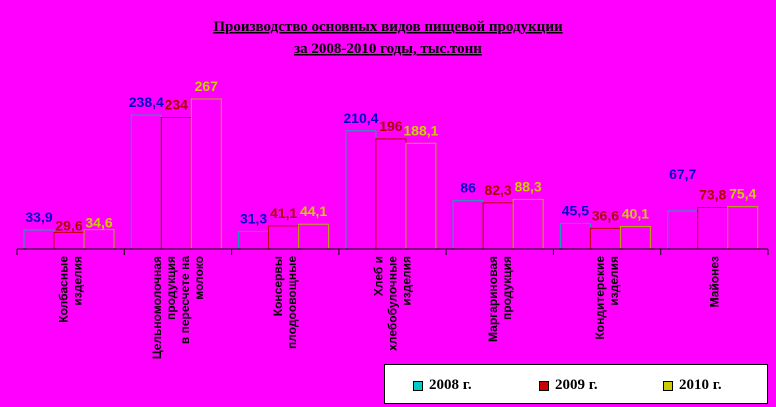 The image size is (776, 407). I want to click on category-label-3-line-2: плодоовощные, so click(292, 302).